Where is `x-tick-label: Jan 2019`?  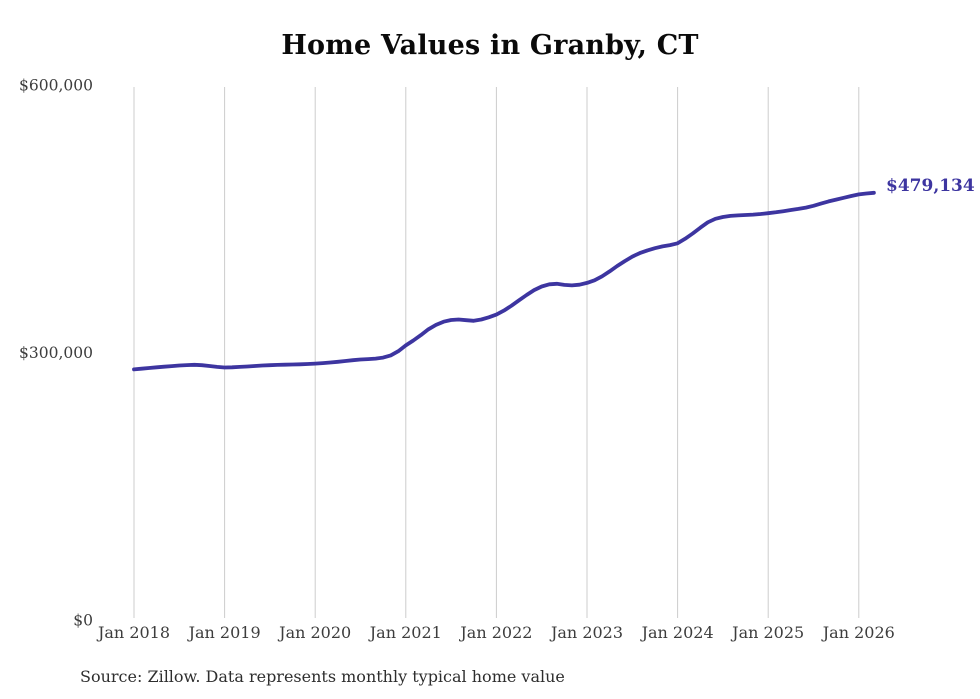 x-tick-label: Jan 2019 is located at coordinates (224, 632).